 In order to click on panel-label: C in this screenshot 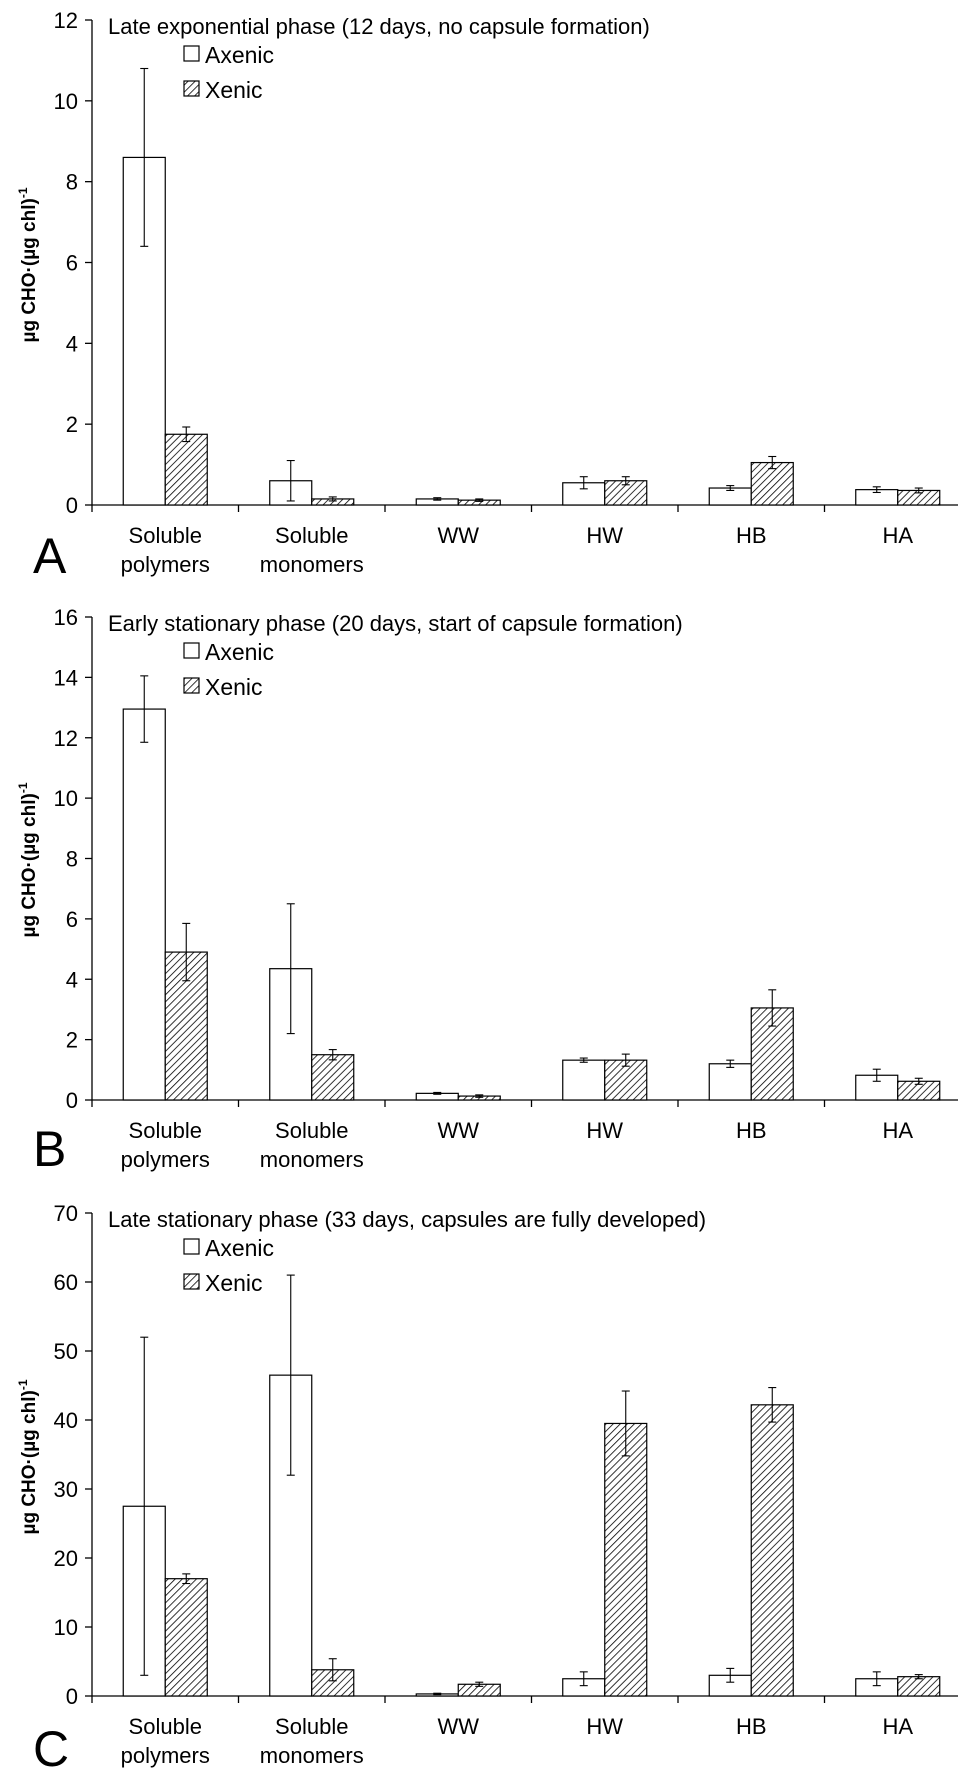, I will do `click(51, 1749)`.